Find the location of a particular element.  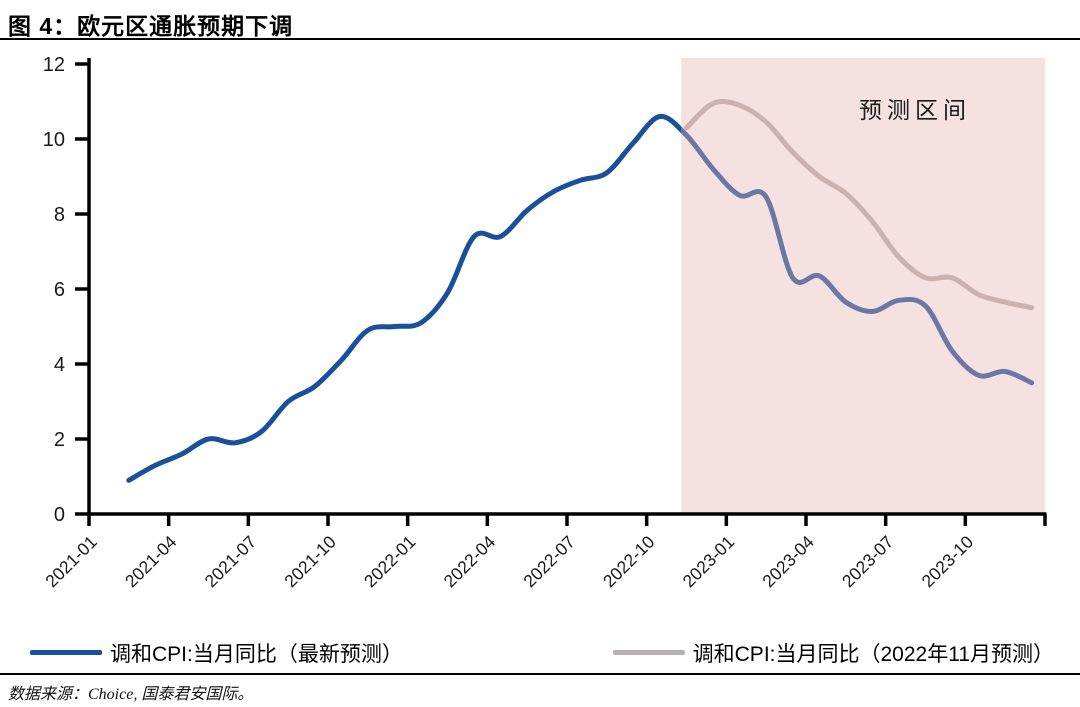

x-tick-label: 2022-01 is located at coordinates (390, 562).